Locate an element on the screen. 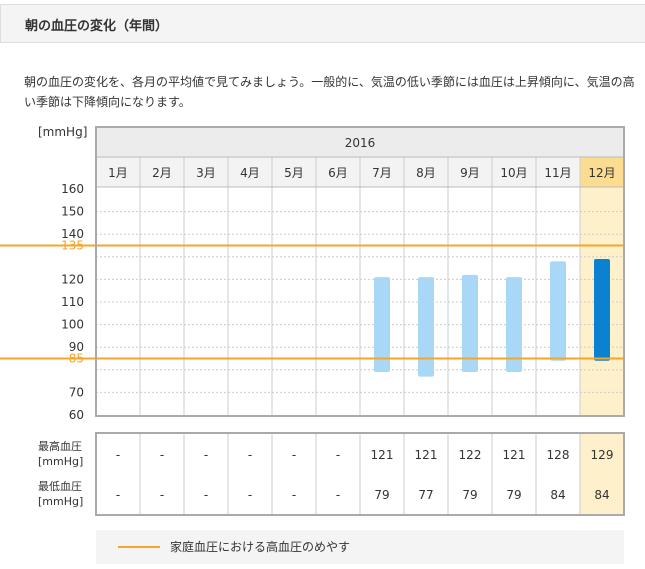 The height and width of the screenshot is (569, 645). y-unit-label: [mmHg] is located at coordinates (62, 132).